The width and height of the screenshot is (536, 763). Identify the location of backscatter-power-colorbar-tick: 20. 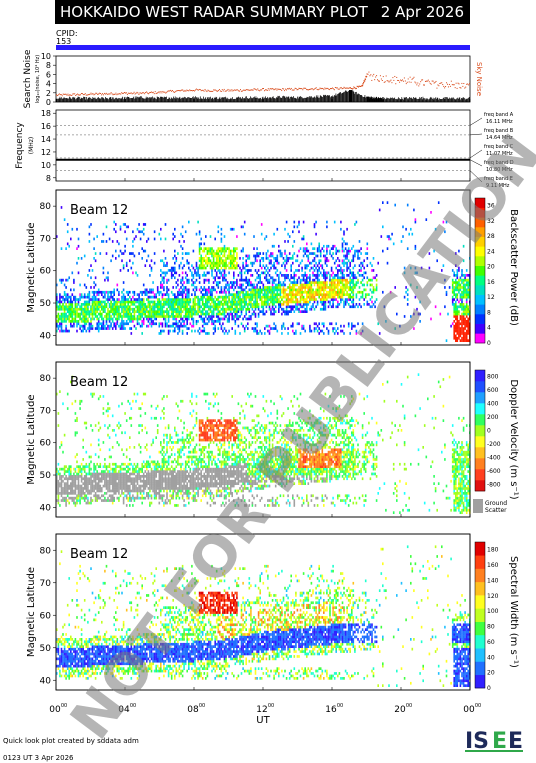
(491, 267).